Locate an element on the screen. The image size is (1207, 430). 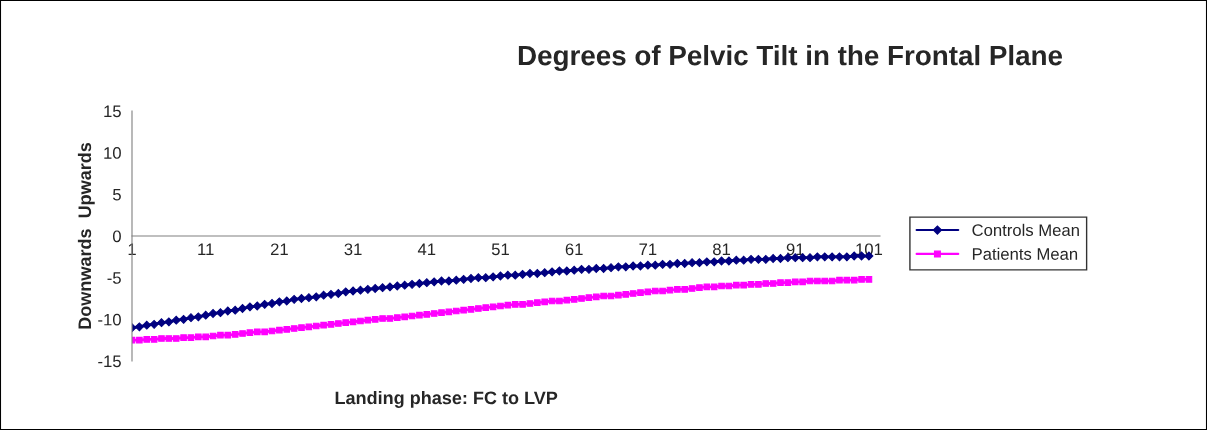
x-tick-label: 51 is located at coordinates (500, 249).